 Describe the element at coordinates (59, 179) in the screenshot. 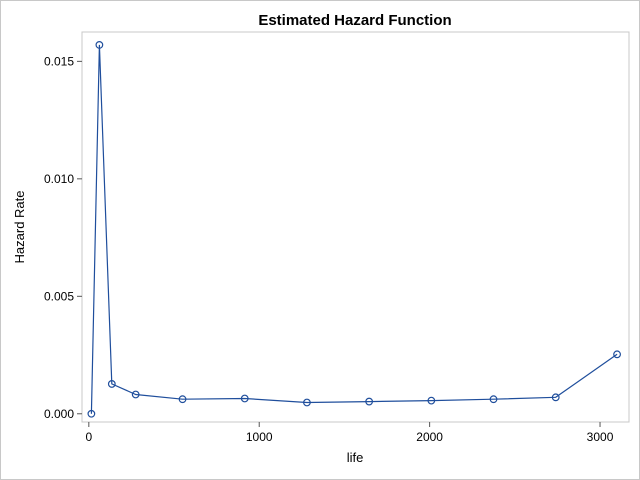

I see `y-tick-label: 0.010` at that location.